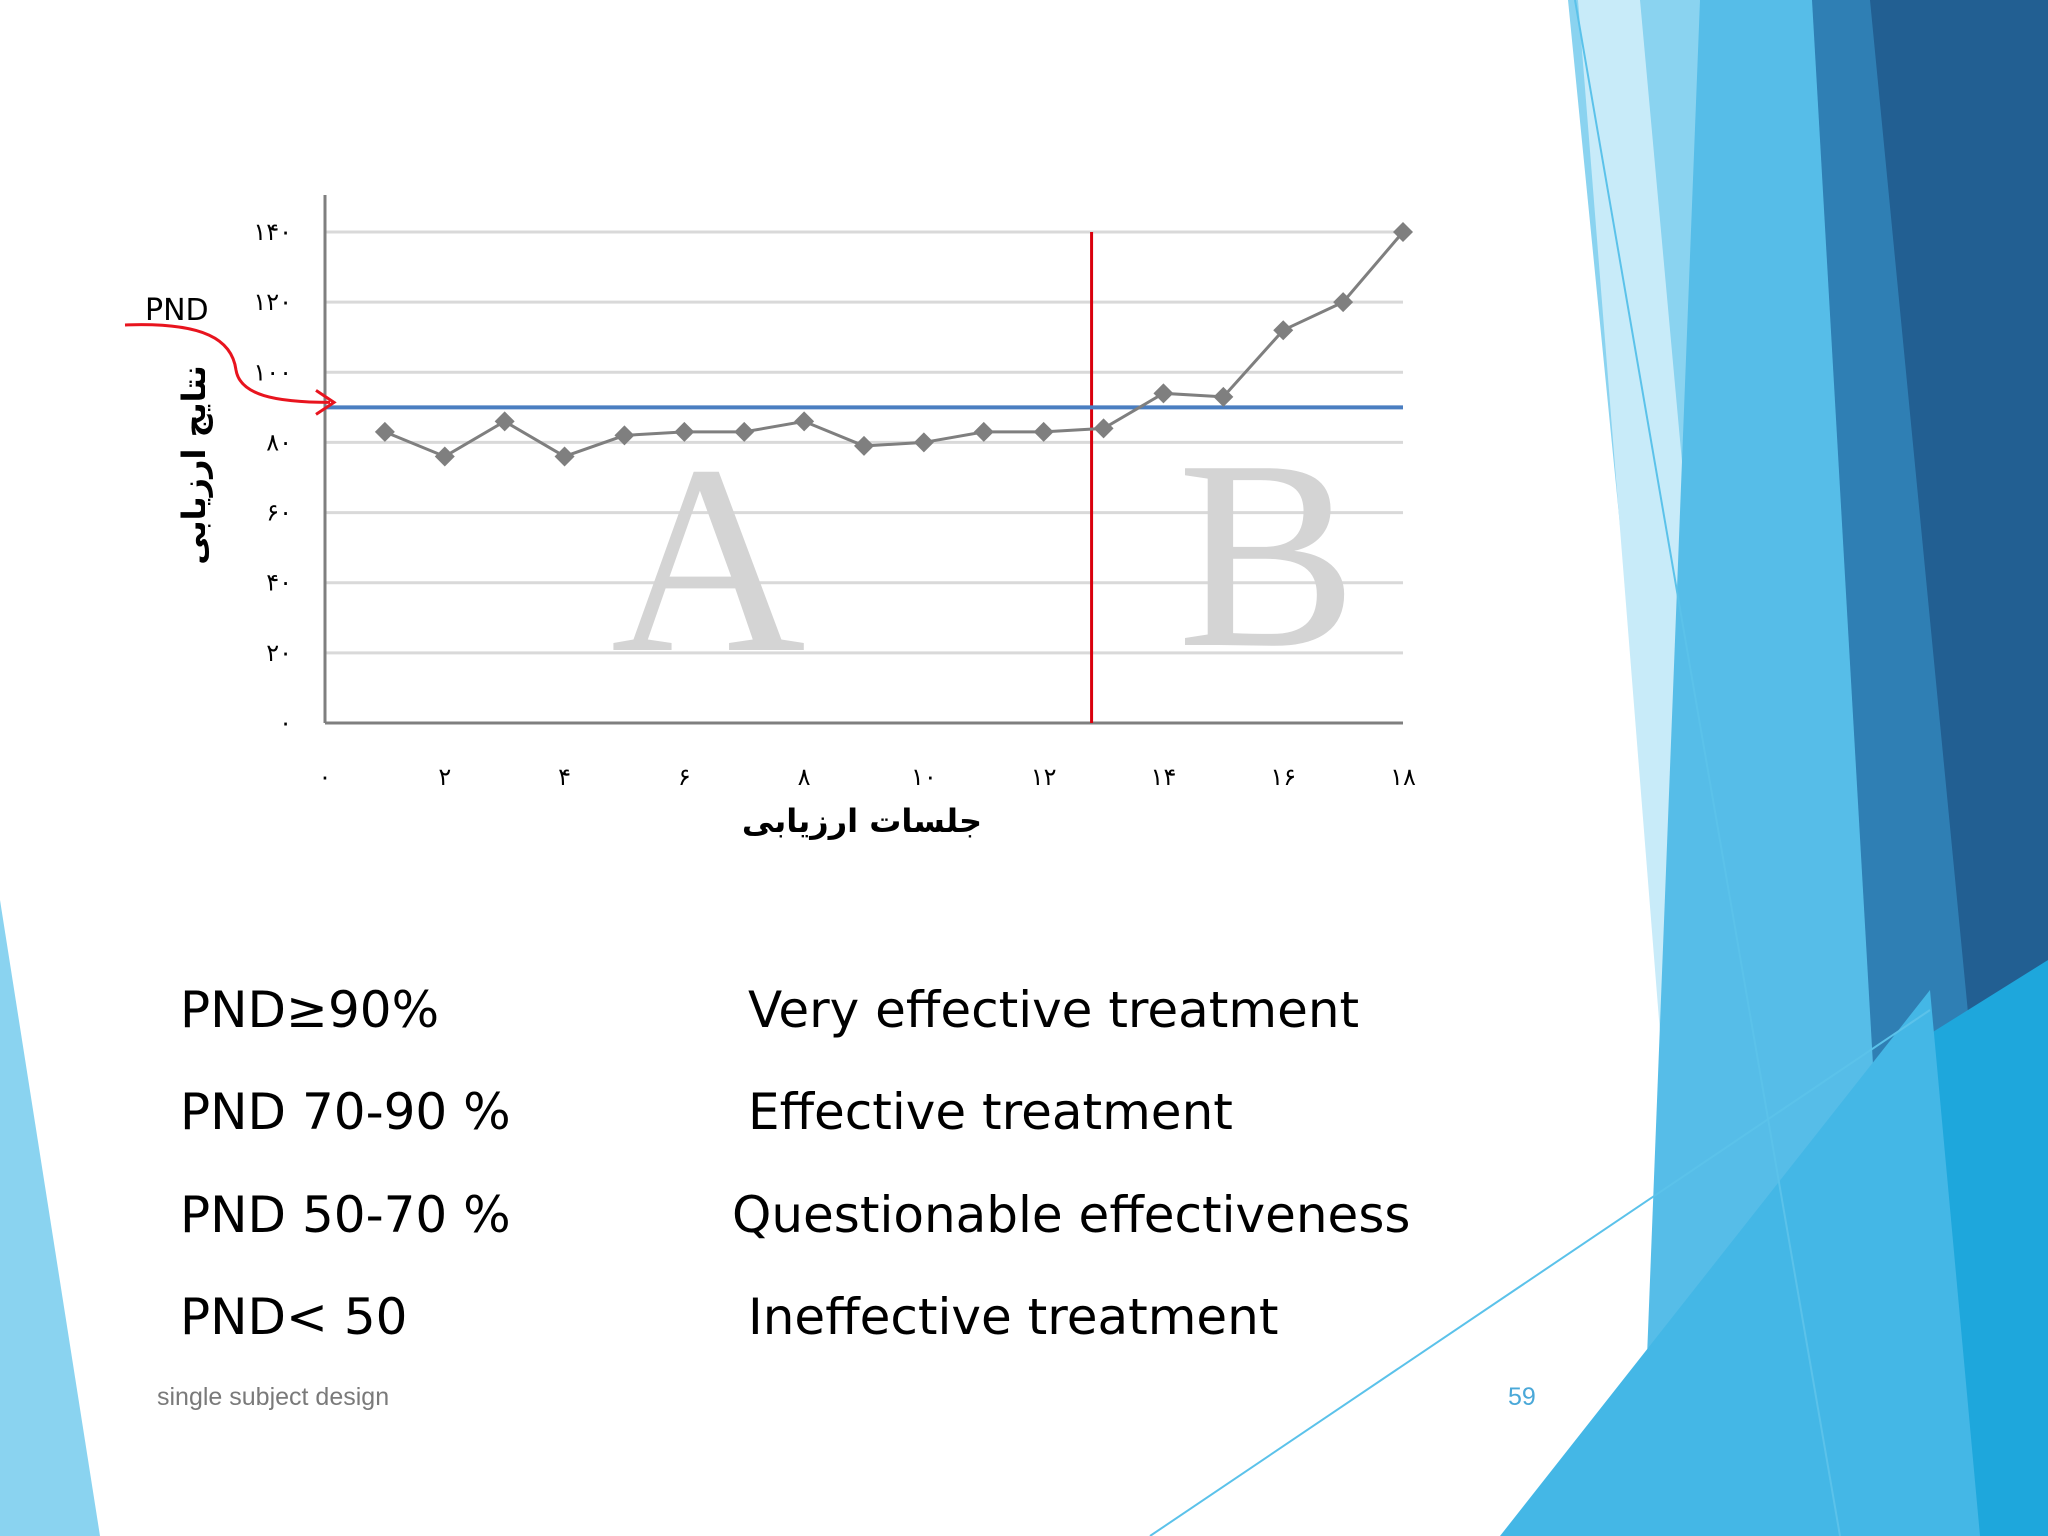  I want to click on series, so click(893, 344).